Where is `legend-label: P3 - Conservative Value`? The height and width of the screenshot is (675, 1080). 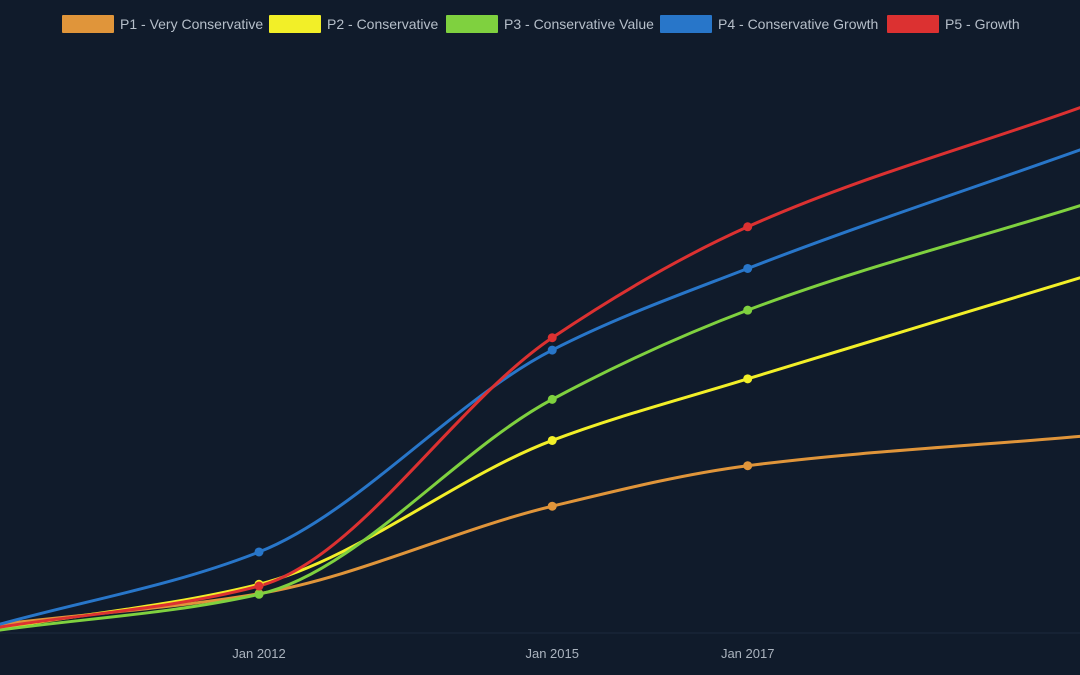 legend-label: P3 - Conservative Value is located at coordinates (579, 24).